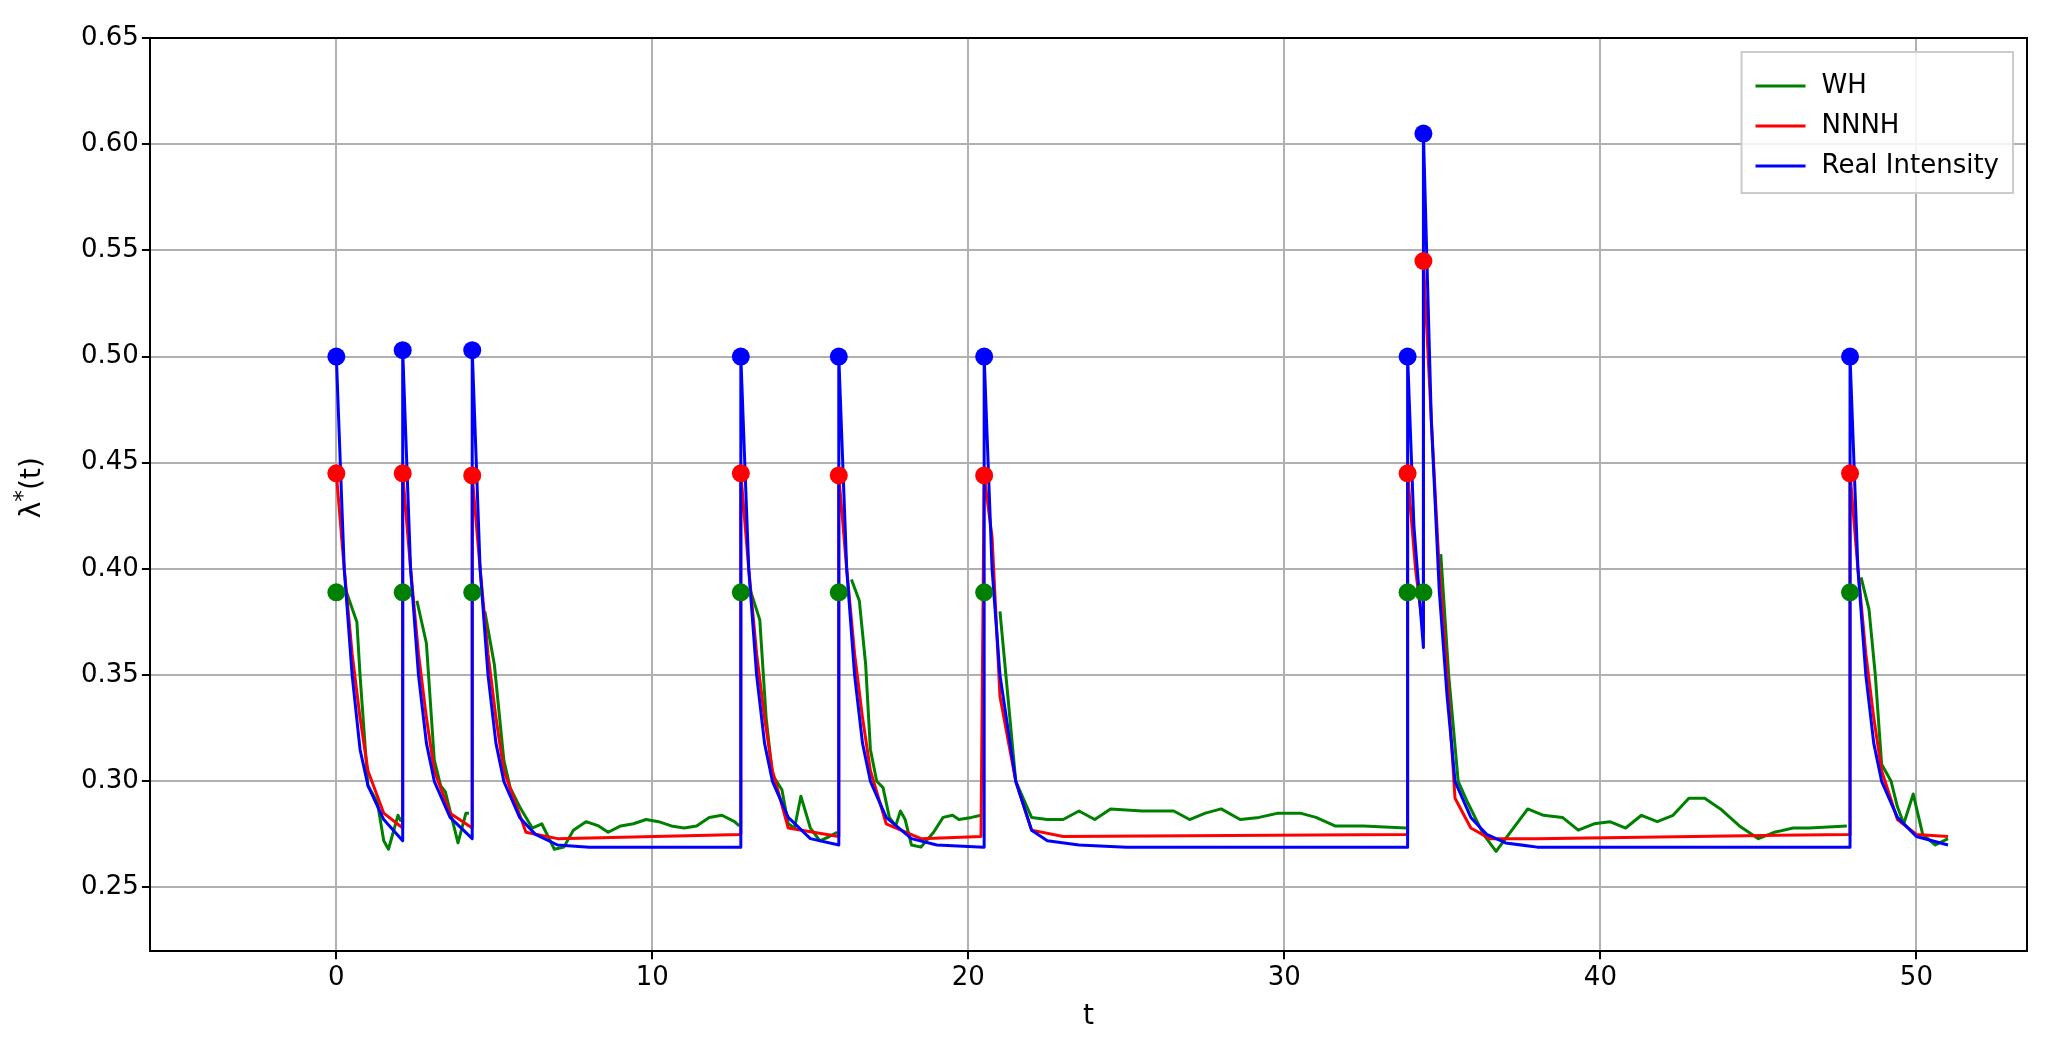 The image size is (2055, 1062). I want to click on legend-label: NNNH, so click(1860, 123).